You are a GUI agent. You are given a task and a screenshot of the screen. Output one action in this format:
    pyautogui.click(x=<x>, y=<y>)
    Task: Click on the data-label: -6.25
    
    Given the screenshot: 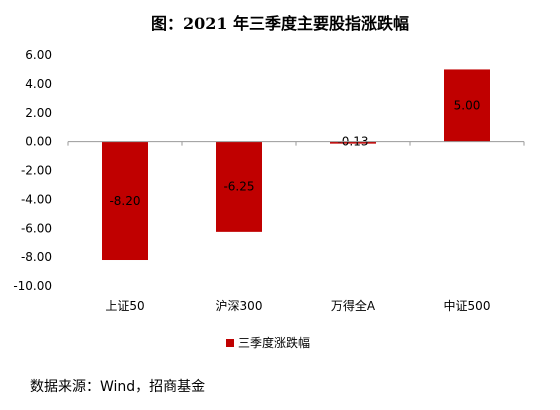 What is the action you would take?
    pyautogui.click(x=238, y=187)
    